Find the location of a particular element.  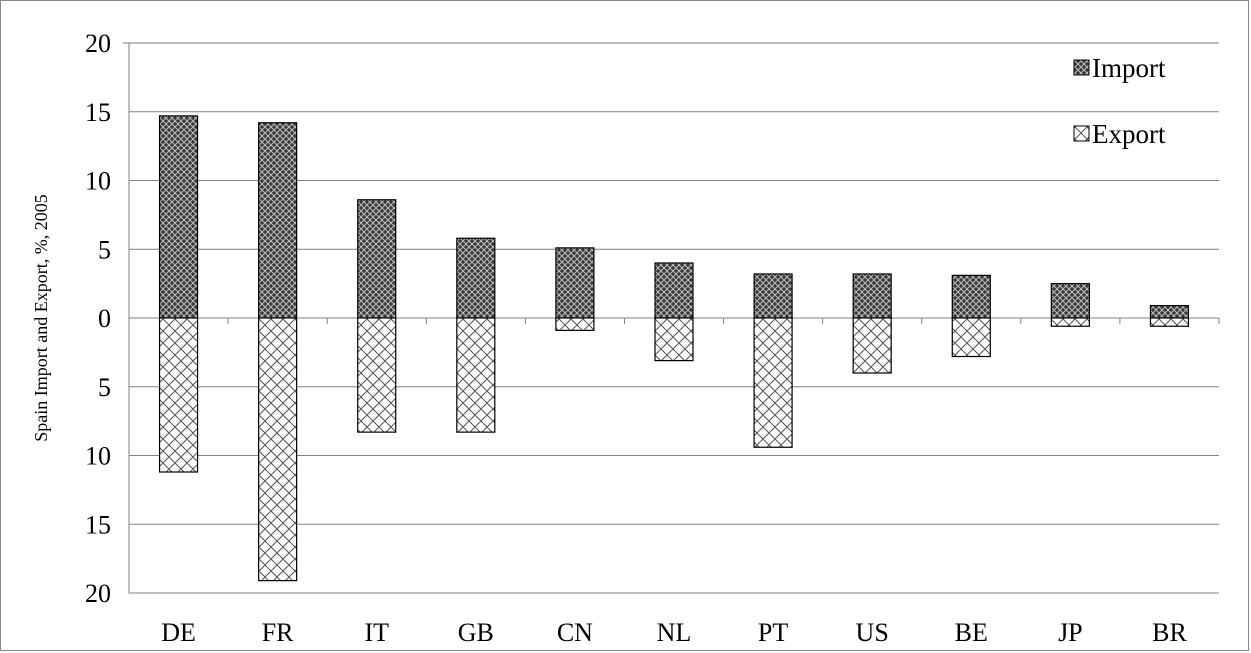

x-tick-label: GB is located at coordinates (476, 632).